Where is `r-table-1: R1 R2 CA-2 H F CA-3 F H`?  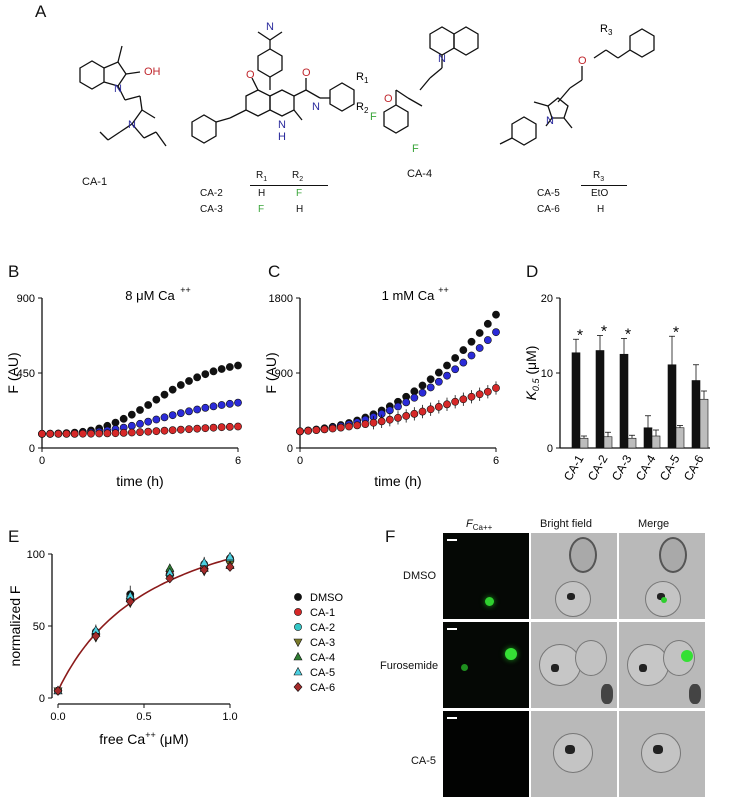 r-table-1: R1 R2 CA-2 H F CA-3 F H is located at coordinates (265, 195).